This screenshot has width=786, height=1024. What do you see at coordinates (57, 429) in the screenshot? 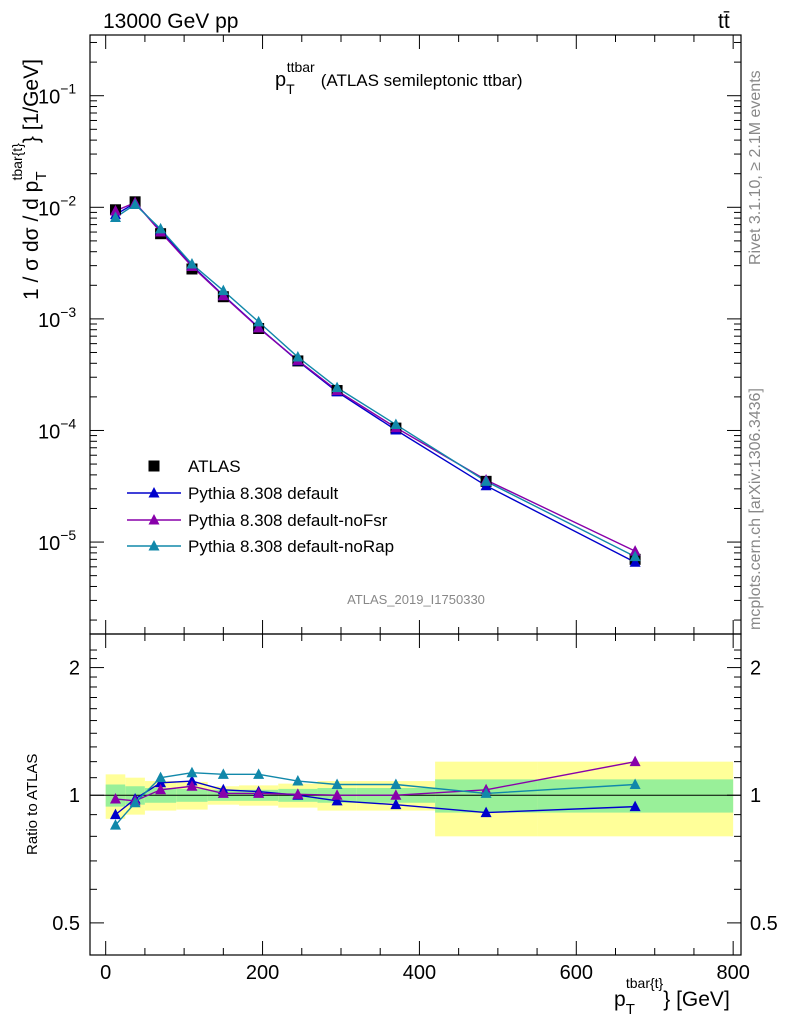
I see `y-tick-label: 10⁻⁴` at bounding box center [57, 429].